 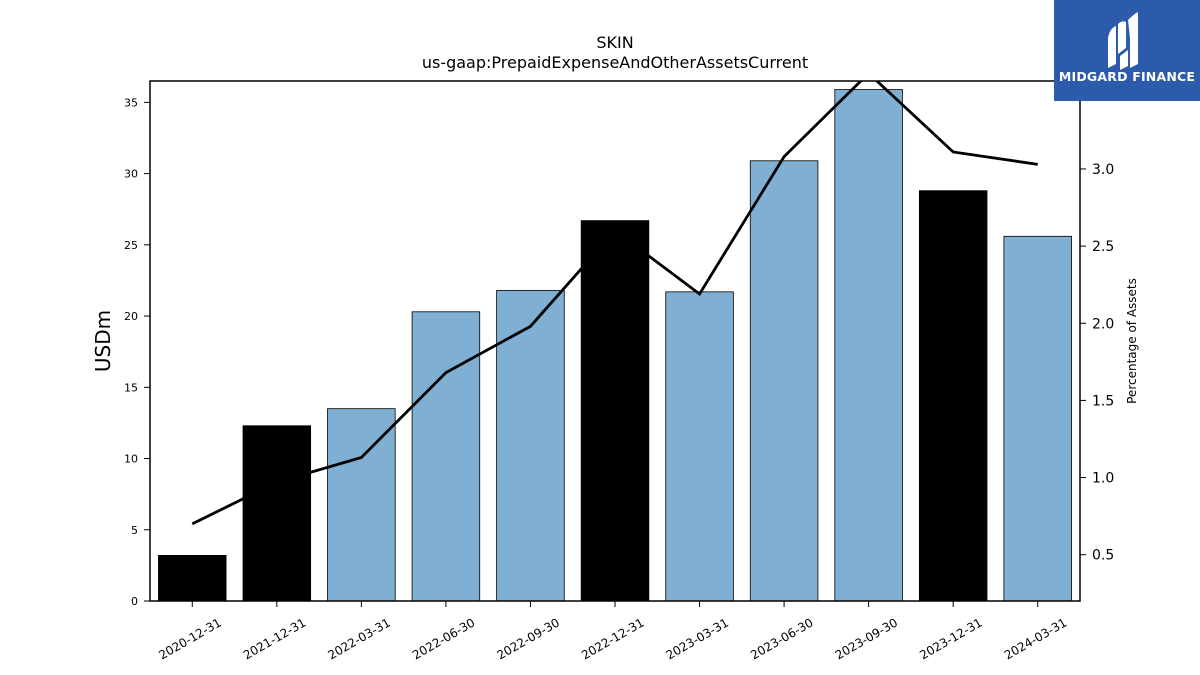 What do you see at coordinates (528, 638) in the screenshot?
I see `x-tick-label: 2022-09-30` at bounding box center [528, 638].